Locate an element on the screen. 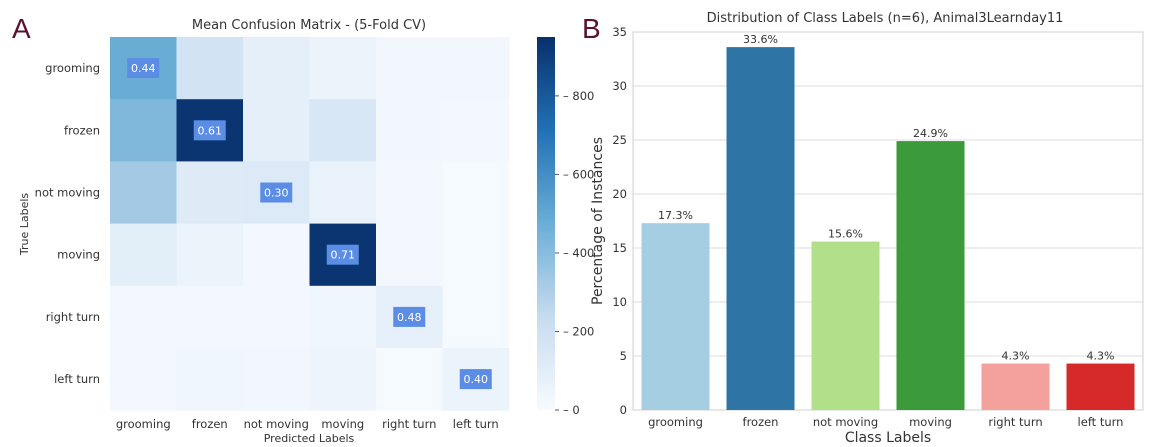 The height and width of the screenshot is (447, 1151). bar-y-tick-20: 20 is located at coordinates (619, 194).